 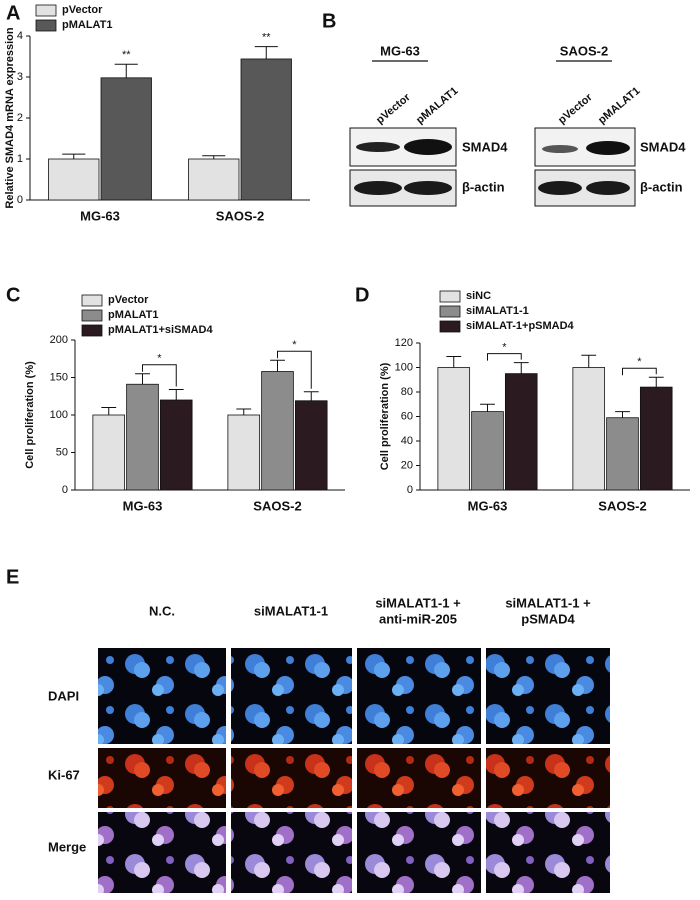 What do you see at coordinates (584, 50) in the screenshot?
I see `blot-group-label: SAOS-2` at bounding box center [584, 50].